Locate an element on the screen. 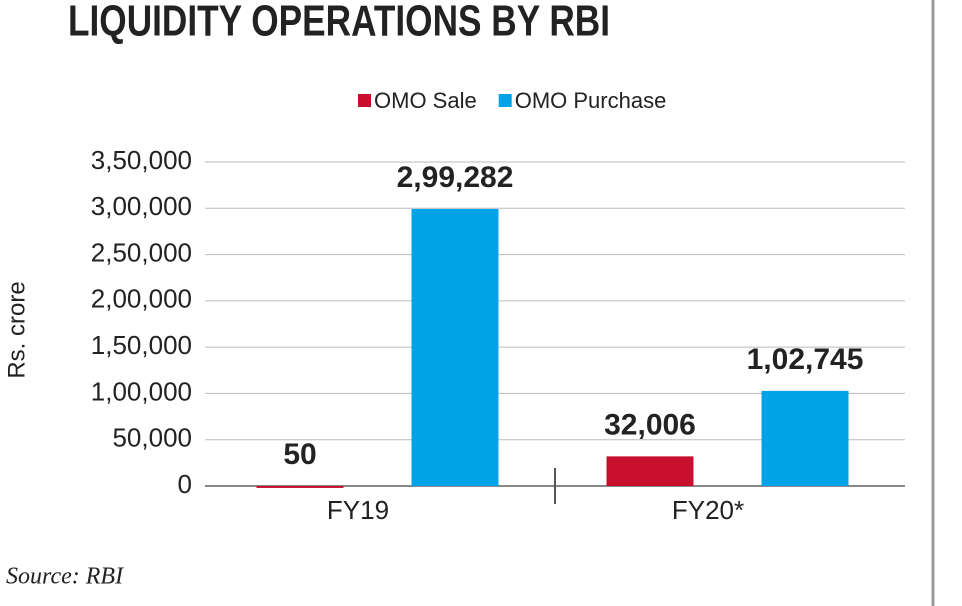  source-note: Source: RBI is located at coordinates (65, 577).